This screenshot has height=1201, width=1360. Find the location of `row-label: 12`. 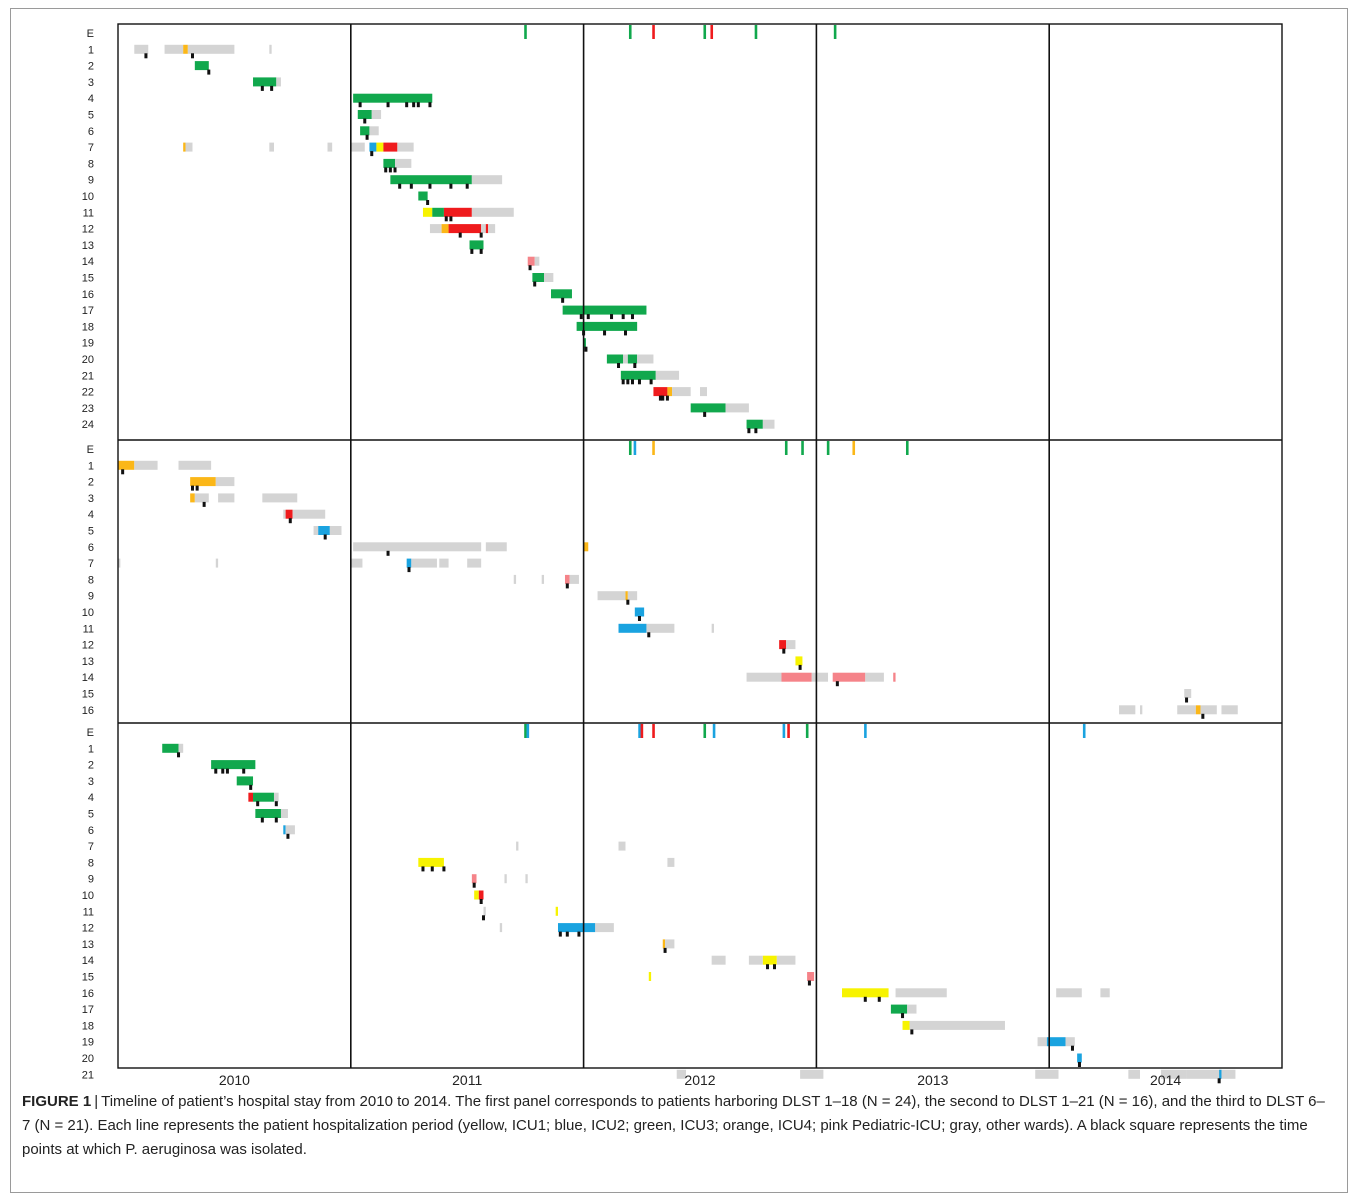

row-label: 12 is located at coordinates (88, 646).